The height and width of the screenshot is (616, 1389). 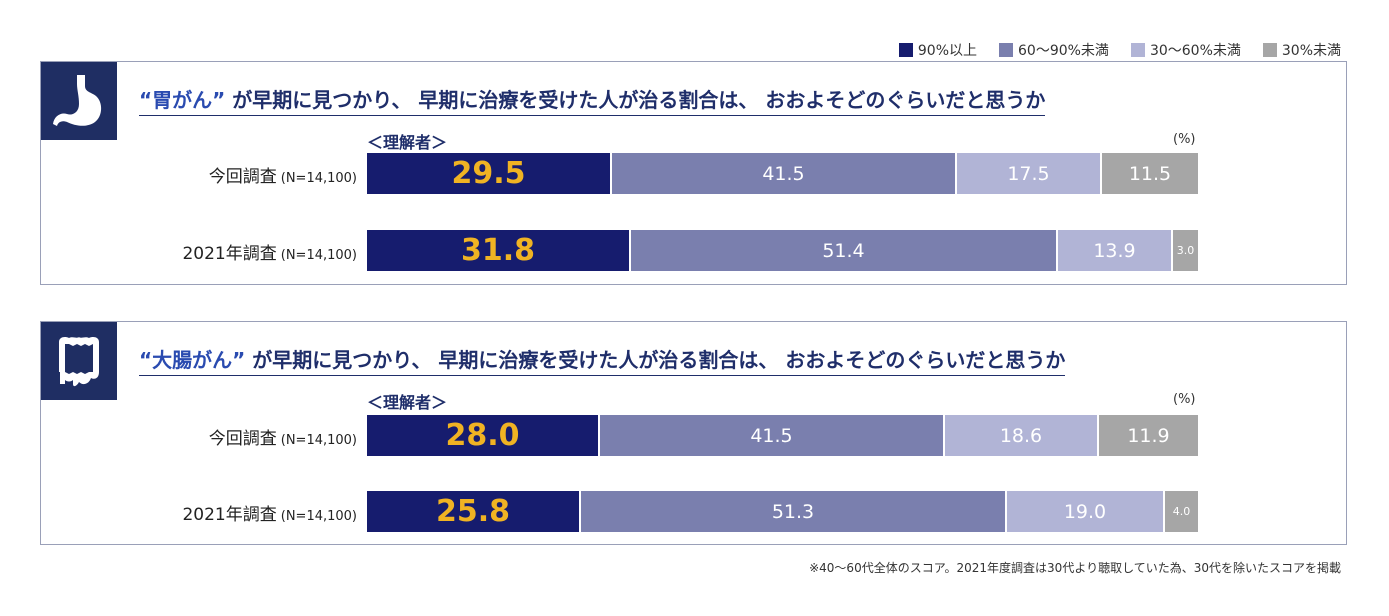 I want to click on data-label: 17.5, so click(x=1028, y=173).